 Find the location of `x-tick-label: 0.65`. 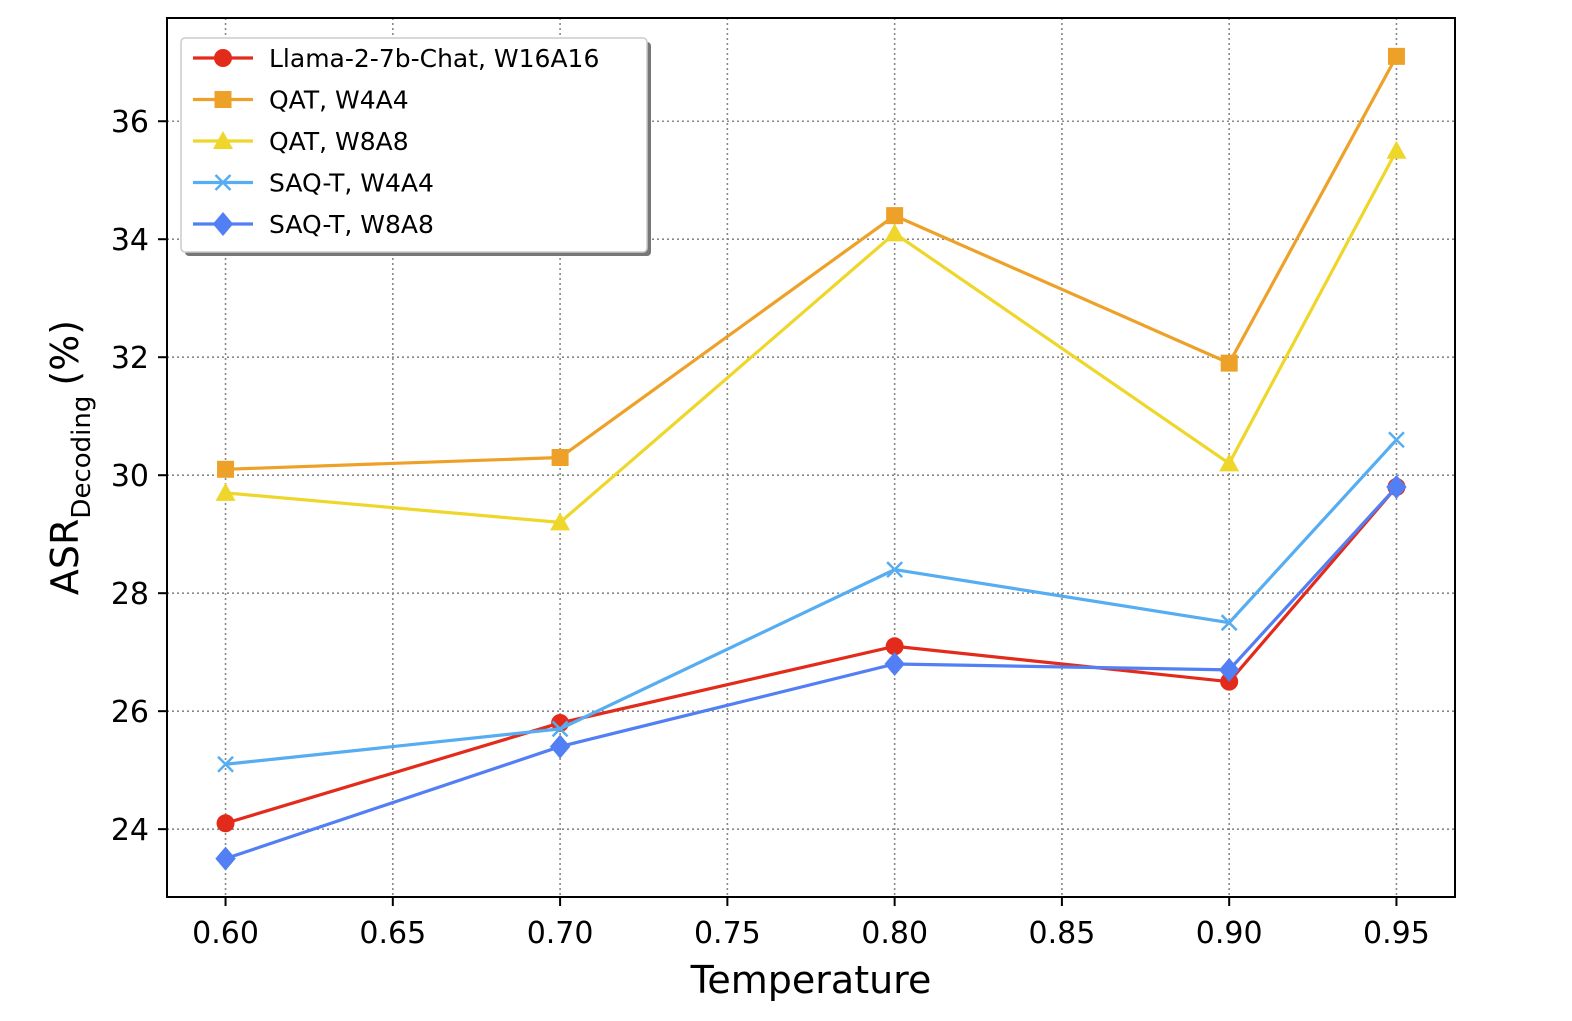

x-tick-label: 0.65 is located at coordinates (392, 933).